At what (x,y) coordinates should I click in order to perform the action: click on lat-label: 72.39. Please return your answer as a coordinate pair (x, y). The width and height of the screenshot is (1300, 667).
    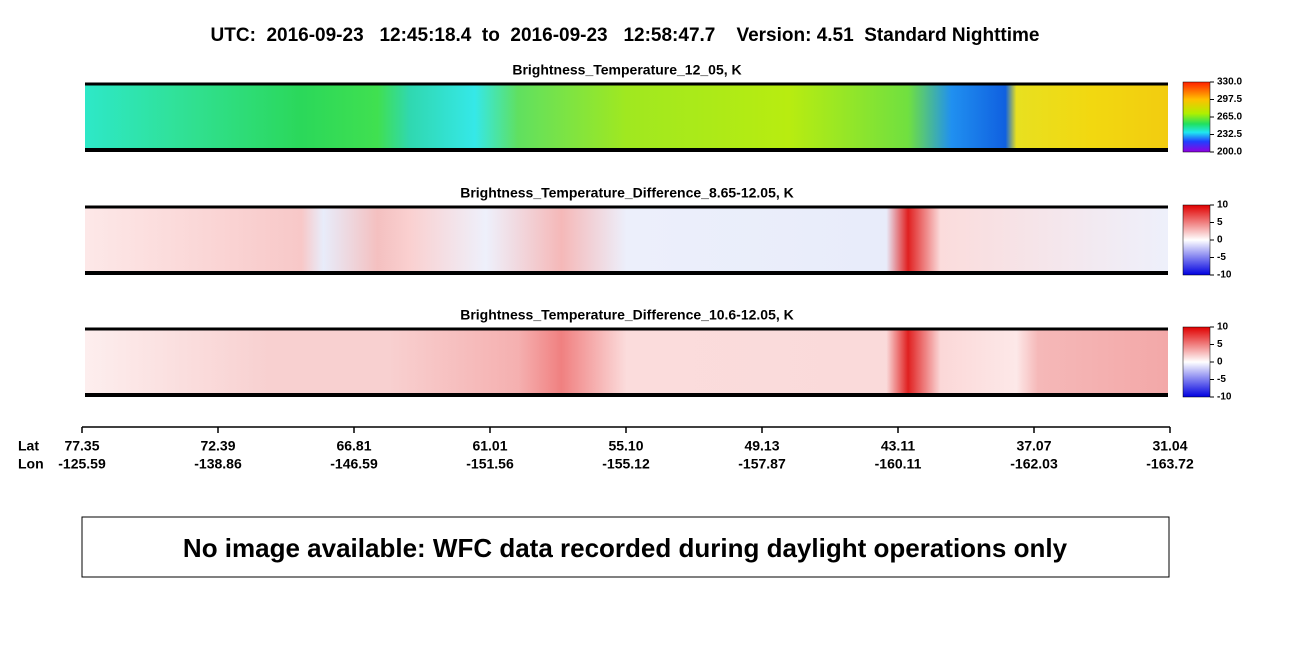
    Looking at the image, I should click on (217, 446).